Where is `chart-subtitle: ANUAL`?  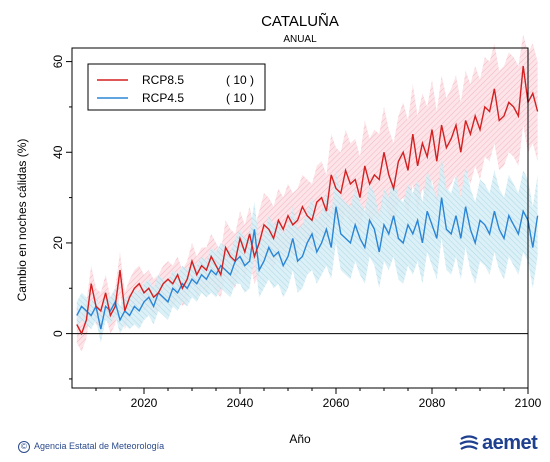
chart-subtitle: ANUAL is located at coordinates (300, 39).